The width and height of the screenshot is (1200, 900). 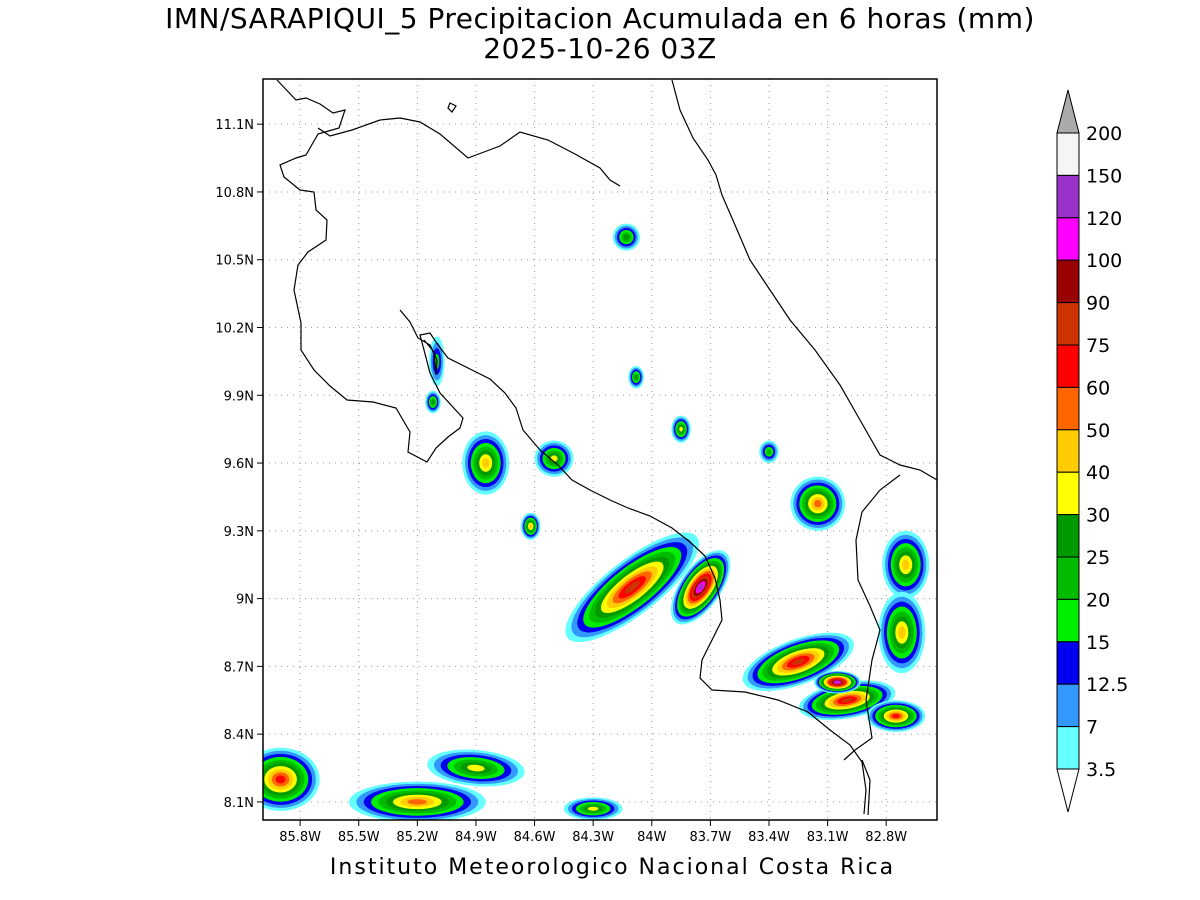 I want to click on lon-tick-label: 82.8W, so click(x=886, y=837).